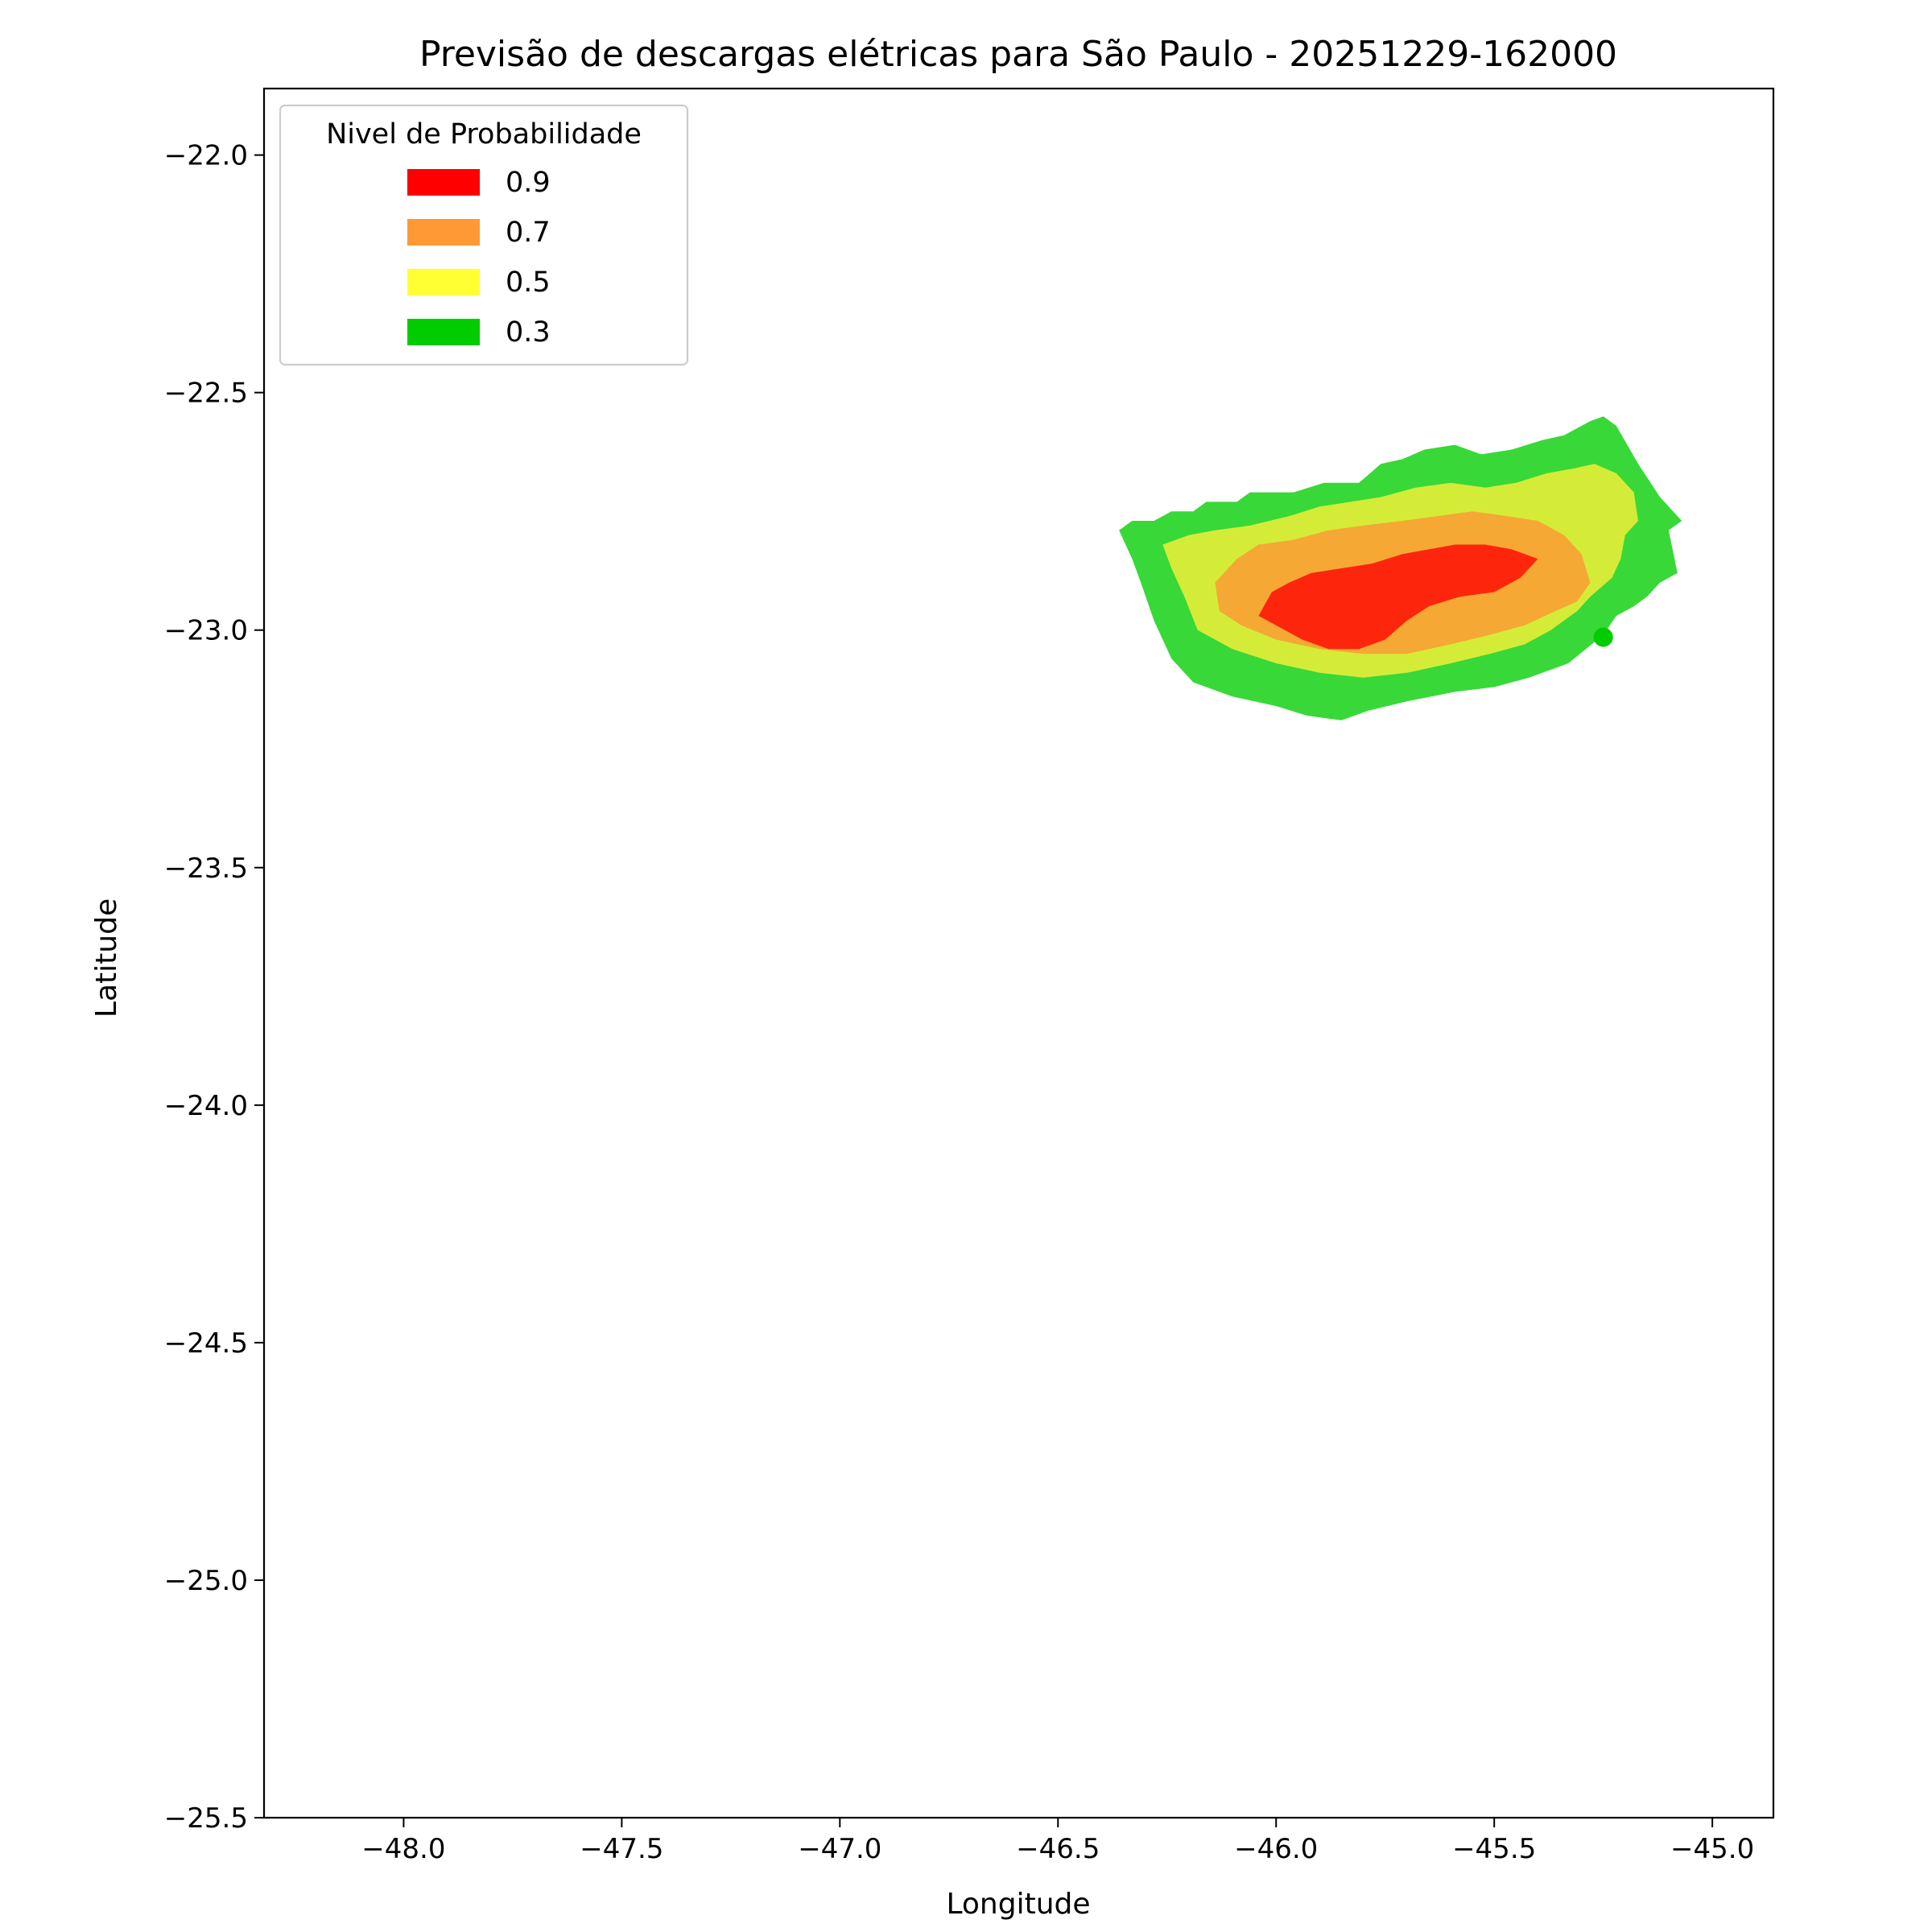  Describe the element at coordinates (1712, 1849) in the screenshot. I see `x-tick-label: −45.0` at that location.